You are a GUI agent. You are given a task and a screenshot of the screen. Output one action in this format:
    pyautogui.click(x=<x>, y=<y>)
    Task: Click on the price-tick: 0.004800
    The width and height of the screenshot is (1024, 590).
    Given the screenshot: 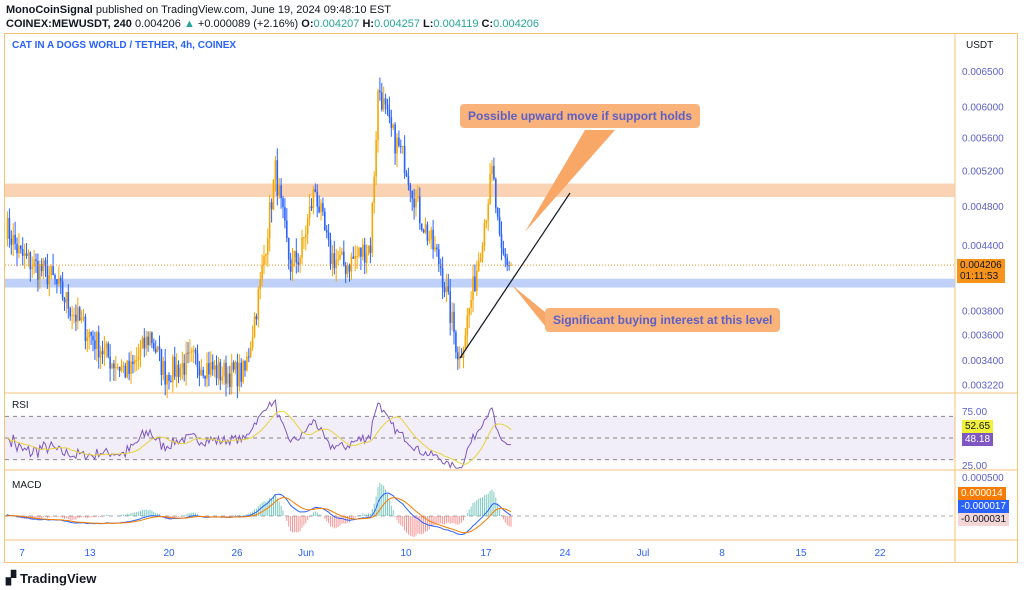 What is the action you would take?
    pyautogui.click(x=983, y=207)
    